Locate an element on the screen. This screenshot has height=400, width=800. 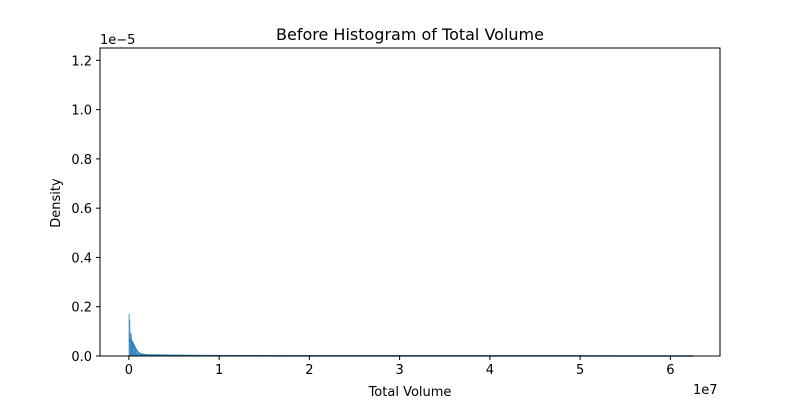
y-axis-label: Density is located at coordinates (56, 203).